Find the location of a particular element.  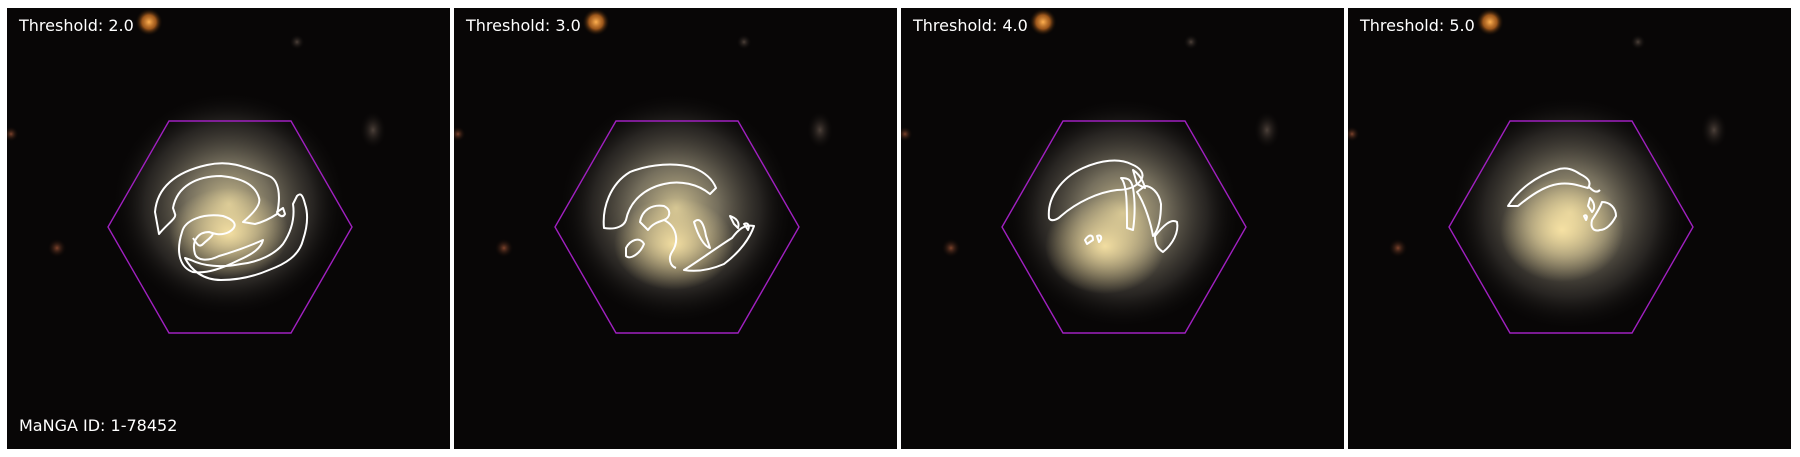

manga-id-label: MaNGA ID: 1-78452 is located at coordinates (98, 425).